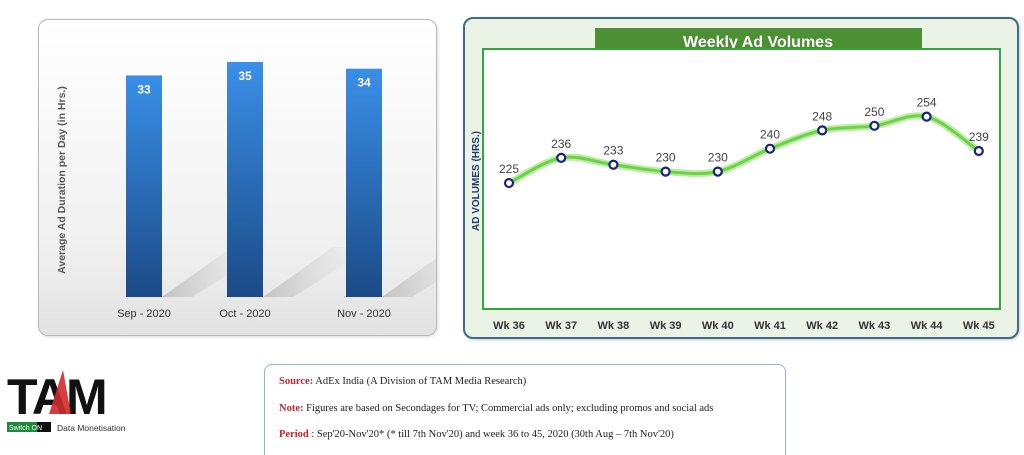 The image size is (1024, 455). What do you see at coordinates (613, 151) in the screenshot?
I see `data-value-label: 233` at bounding box center [613, 151].